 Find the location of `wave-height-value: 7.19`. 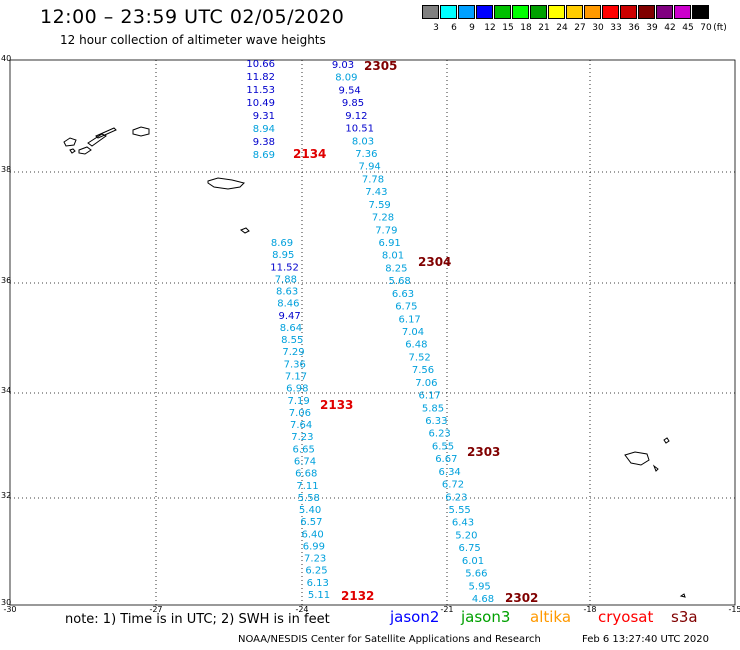

wave-height-value: 7.19 is located at coordinates (298, 401).